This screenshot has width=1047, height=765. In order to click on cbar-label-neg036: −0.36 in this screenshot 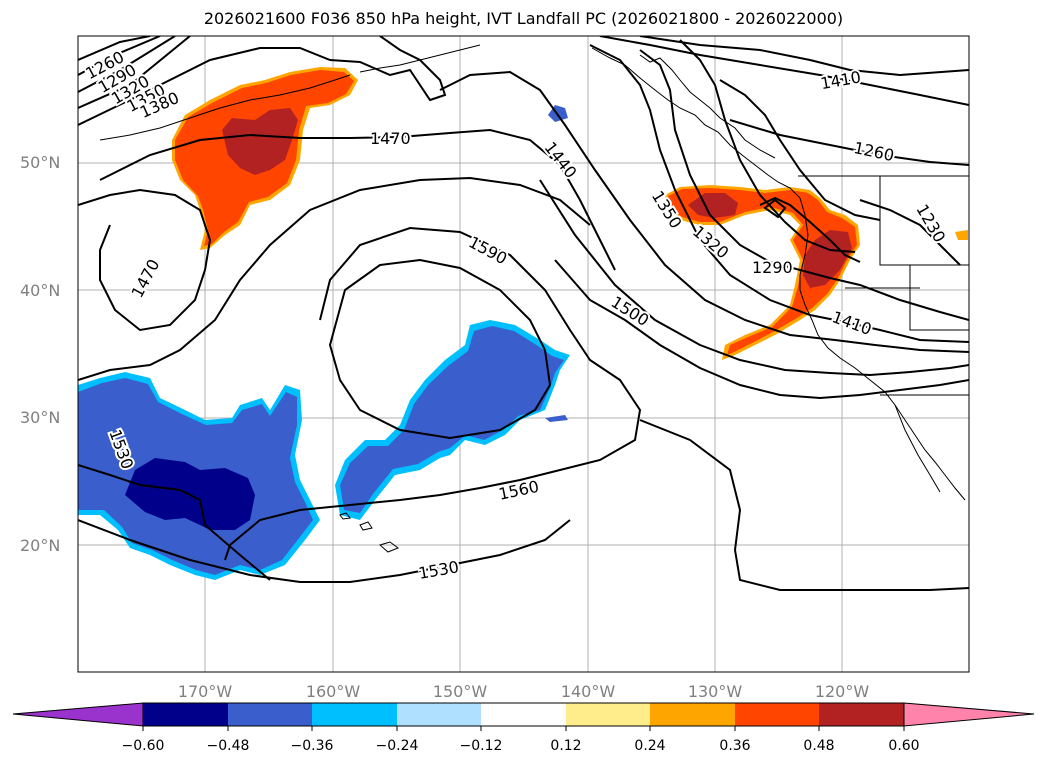, I will do `click(312, 746)`.